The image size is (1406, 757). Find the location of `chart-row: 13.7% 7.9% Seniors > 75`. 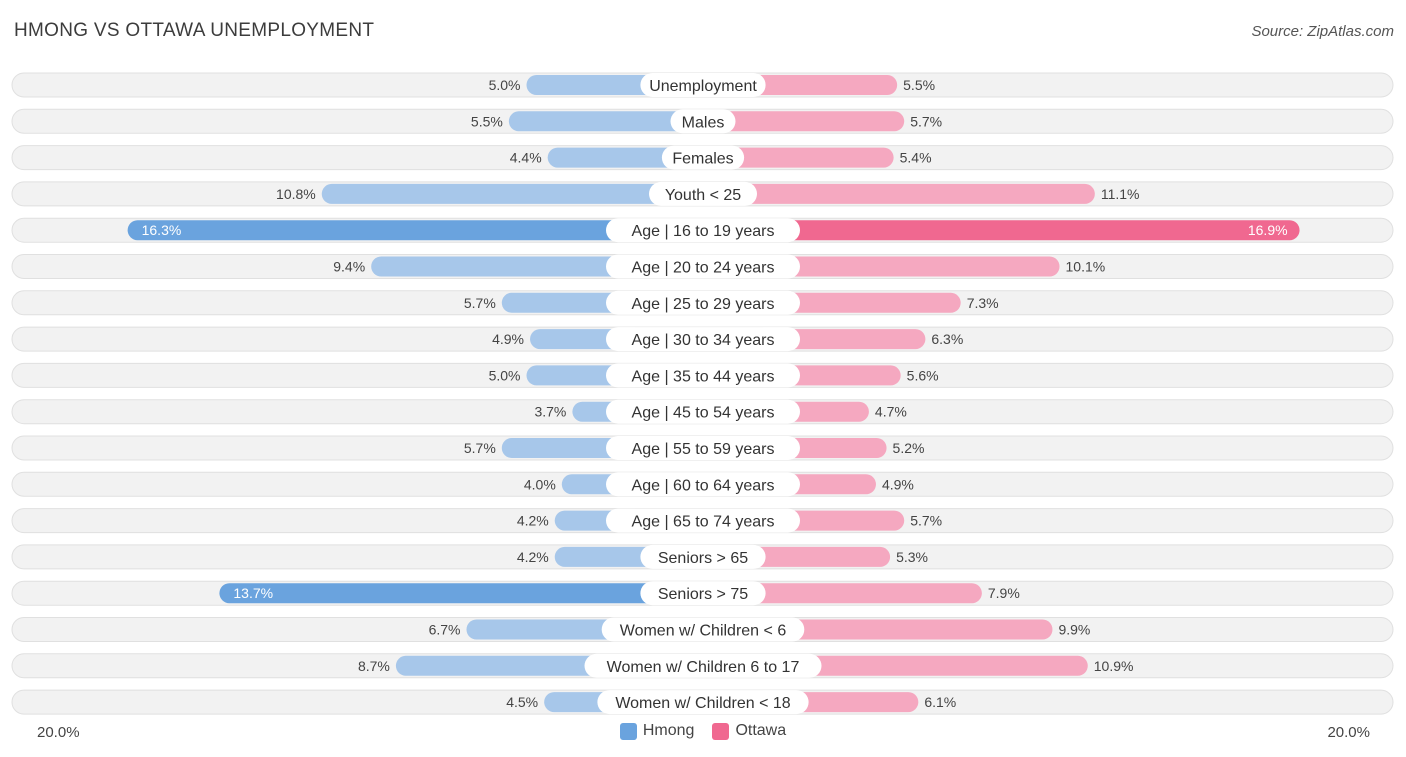

chart-row: 13.7% 7.9% Seniors > 75 is located at coordinates (702, 593).